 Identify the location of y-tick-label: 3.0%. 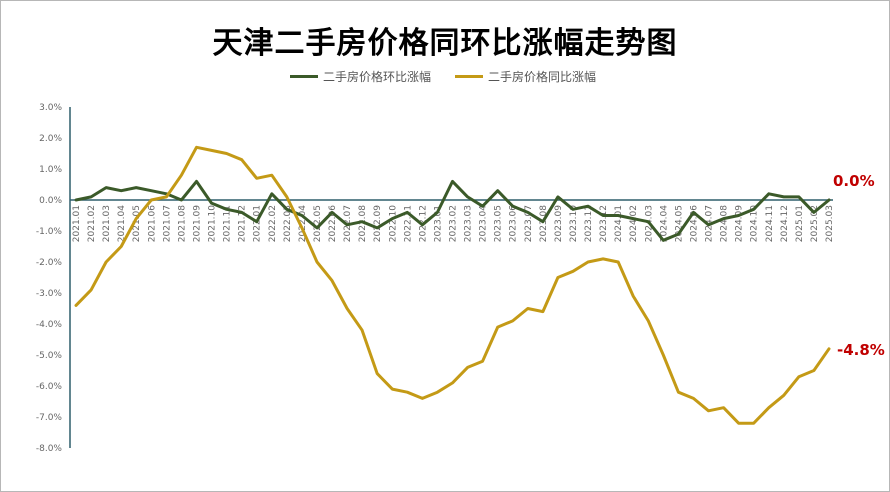
(50, 108).